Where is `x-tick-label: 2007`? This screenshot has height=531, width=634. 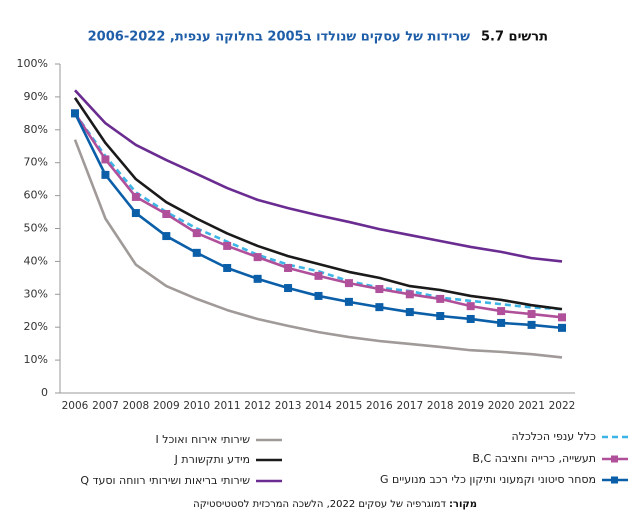 x-tick-label: 2007 is located at coordinates (105, 406).